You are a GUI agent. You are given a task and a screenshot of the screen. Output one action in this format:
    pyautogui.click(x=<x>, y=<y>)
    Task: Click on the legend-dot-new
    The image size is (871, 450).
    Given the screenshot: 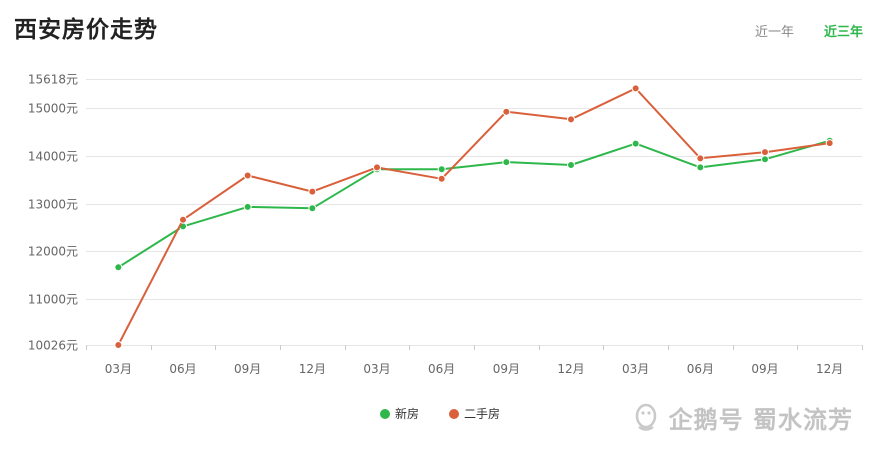 What is the action you would take?
    pyautogui.click(x=385, y=413)
    